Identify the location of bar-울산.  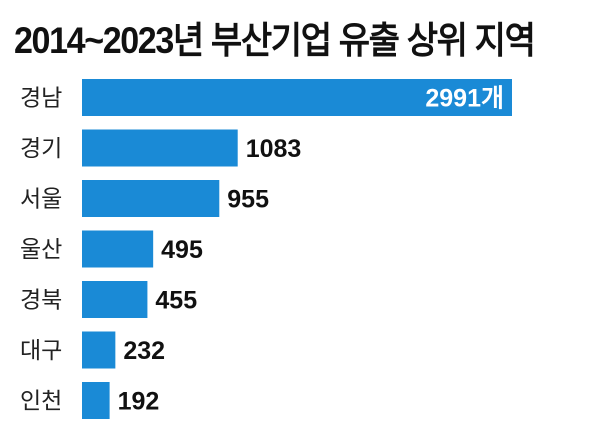
(118, 249).